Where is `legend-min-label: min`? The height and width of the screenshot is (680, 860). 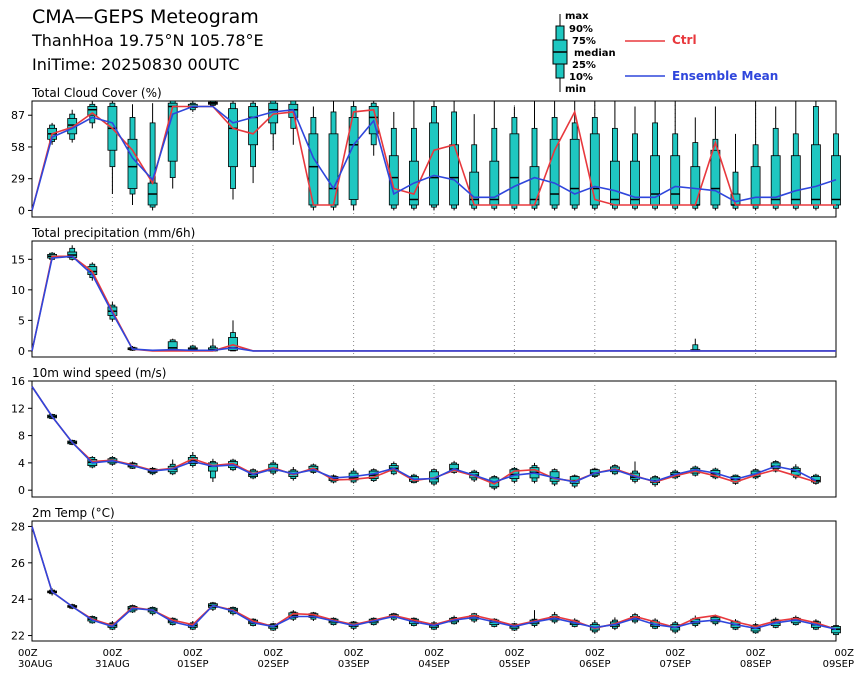
legend-min-label: min is located at coordinates (575, 89).